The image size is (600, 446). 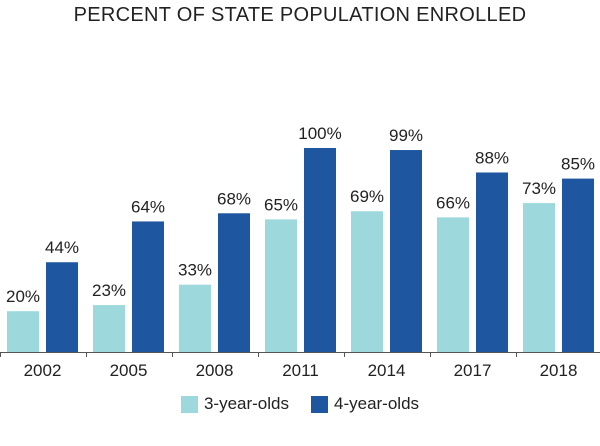 What do you see at coordinates (43, 370) in the screenshot?
I see `x-tick-label-2002: 2002` at bounding box center [43, 370].